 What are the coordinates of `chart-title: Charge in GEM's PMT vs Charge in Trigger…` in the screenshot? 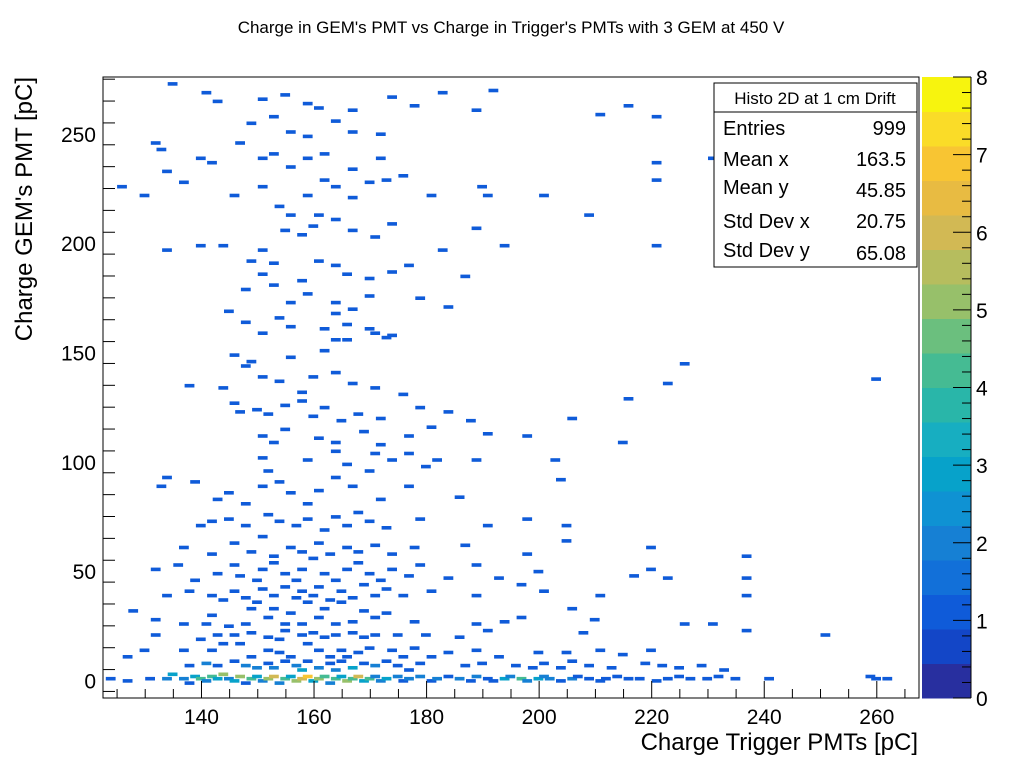 It's located at (511, 27).